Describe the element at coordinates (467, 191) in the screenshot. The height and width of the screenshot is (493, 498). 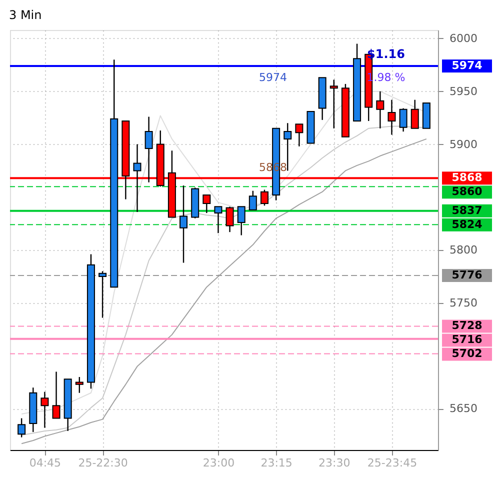
I see `ref-line-label: 5860` at that location.